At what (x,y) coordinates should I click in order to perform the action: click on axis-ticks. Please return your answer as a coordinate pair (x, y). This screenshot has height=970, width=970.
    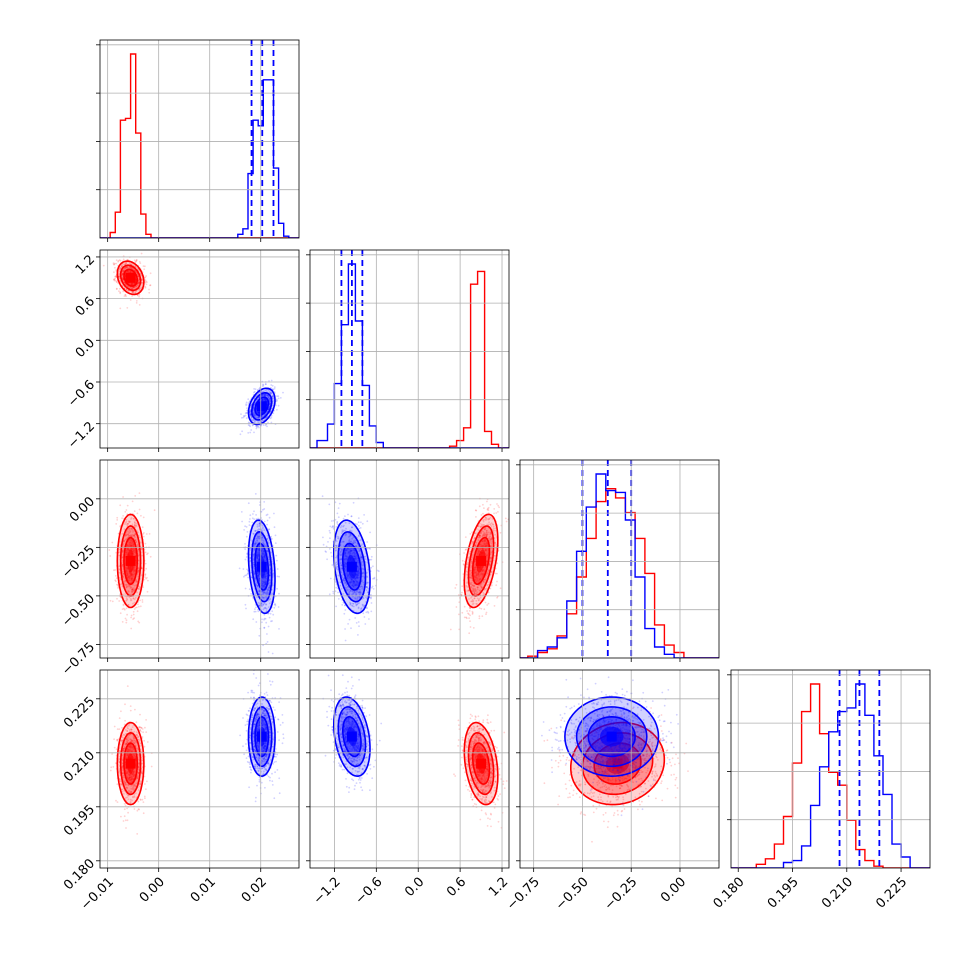
    Looking at the image, I should click on (408, 350).